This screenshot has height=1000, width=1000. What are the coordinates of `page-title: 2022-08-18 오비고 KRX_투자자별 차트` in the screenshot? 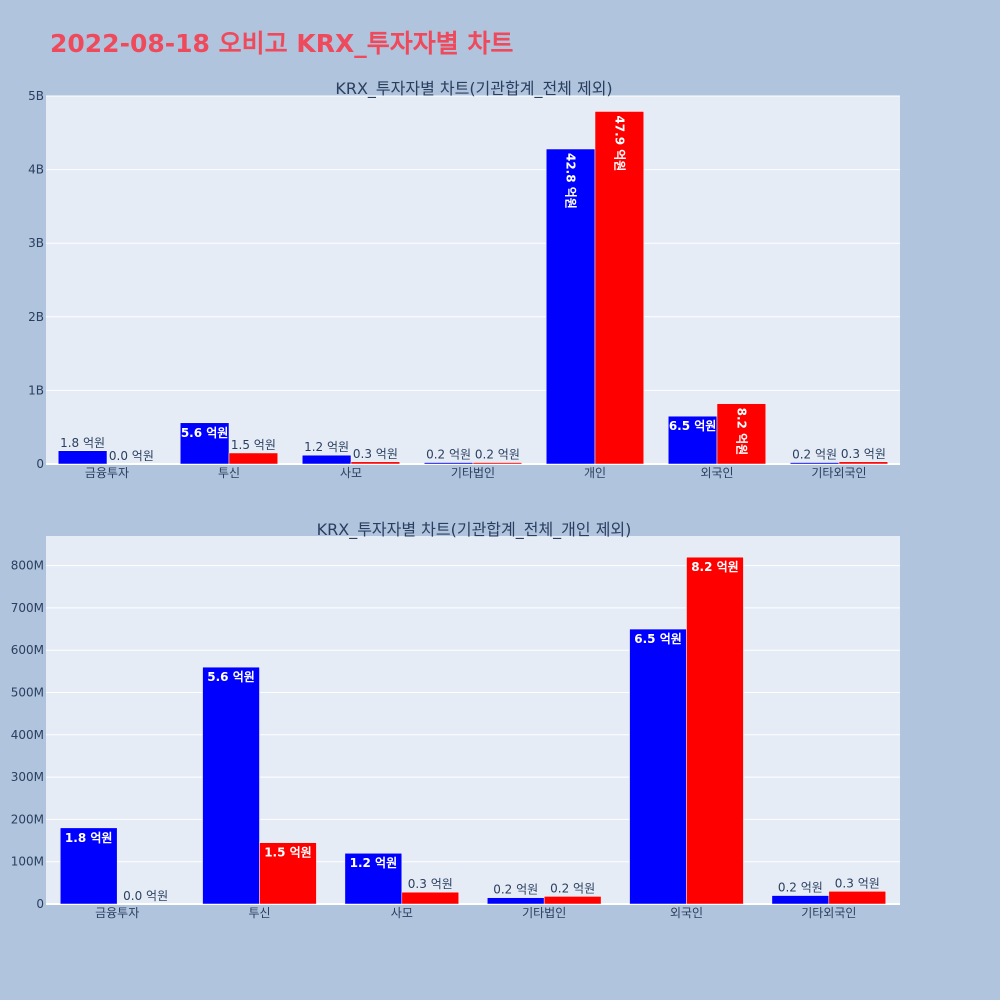 It's located at (282, 43).